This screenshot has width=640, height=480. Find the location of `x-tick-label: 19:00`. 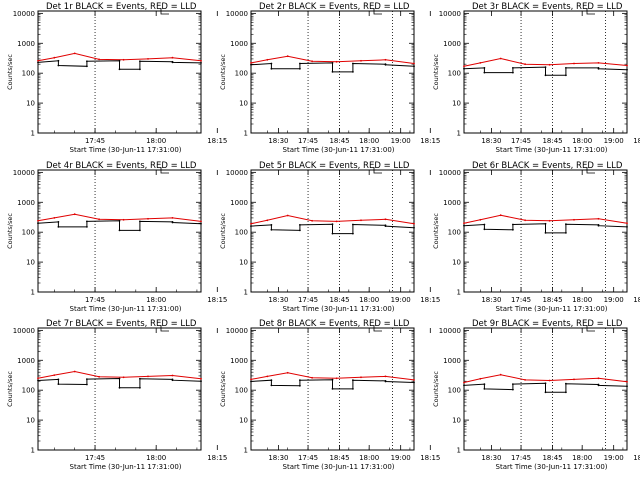

x-tick-label: 19:00 is located at coordinates (614, 458).